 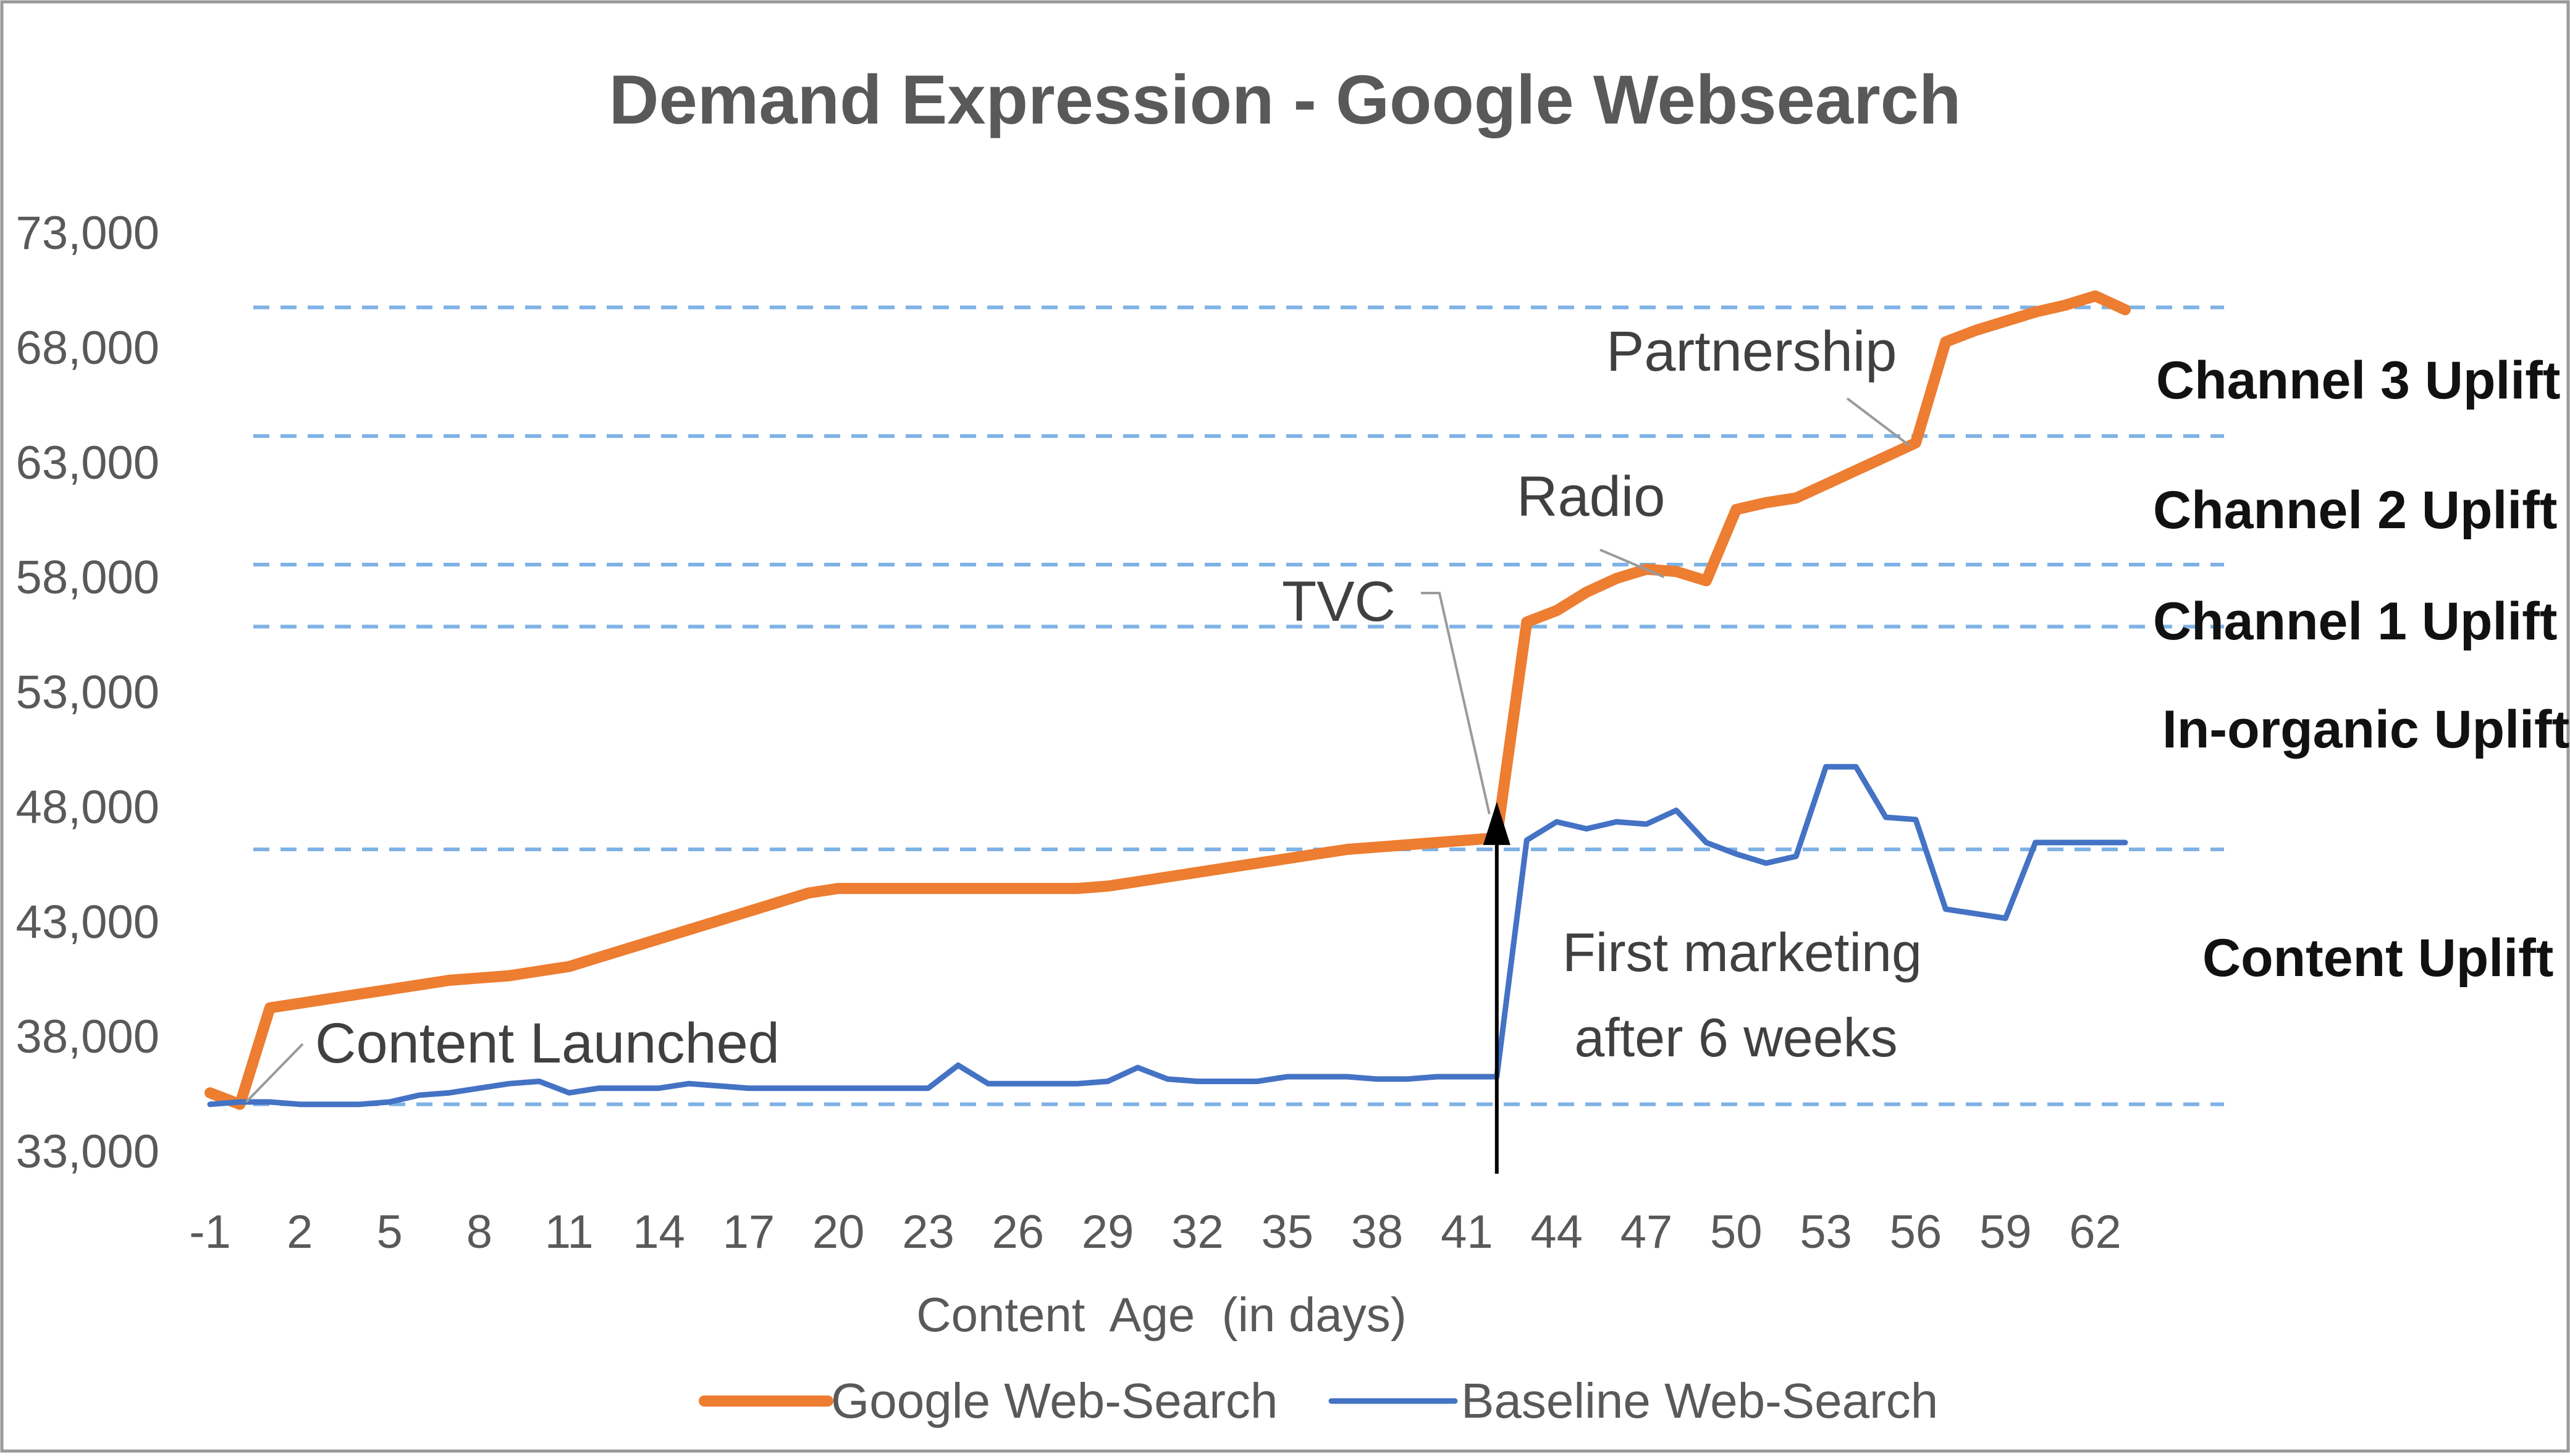 I want to click on y-tick-label: 53,000, so click(x=88, y=693).